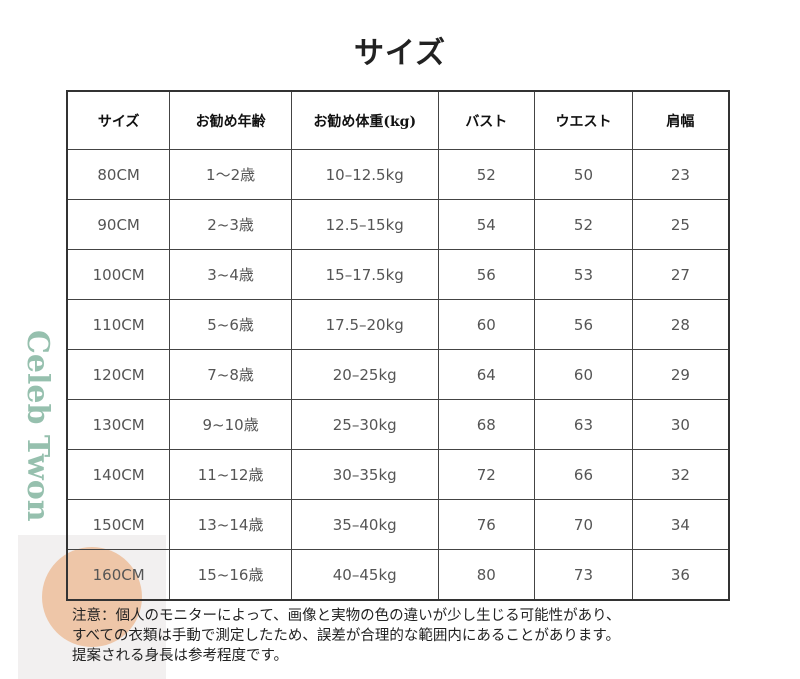  Describe the element at coordinates (118, 224) in the screenshot. I see `table-cell: 90CM` at that location.